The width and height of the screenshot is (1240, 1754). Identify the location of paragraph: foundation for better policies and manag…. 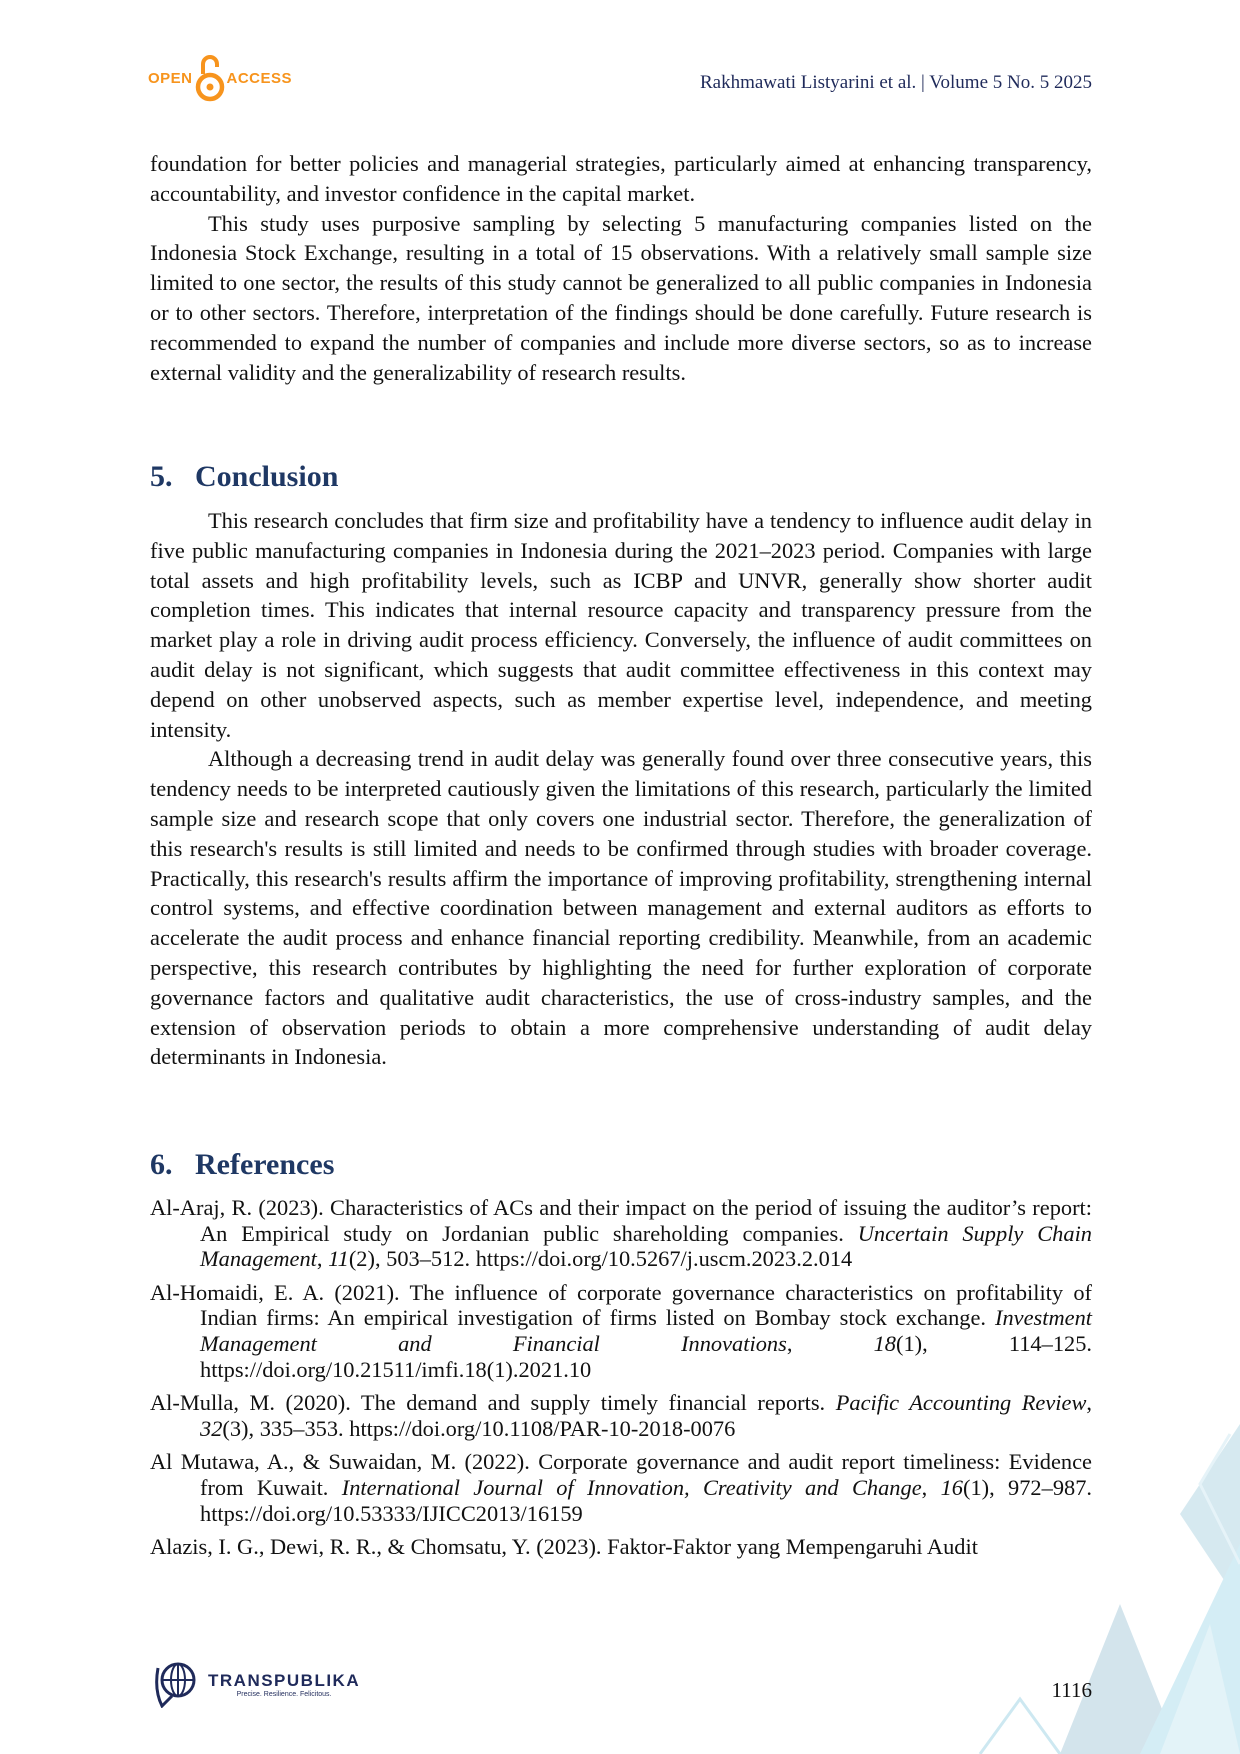
(621, 178).